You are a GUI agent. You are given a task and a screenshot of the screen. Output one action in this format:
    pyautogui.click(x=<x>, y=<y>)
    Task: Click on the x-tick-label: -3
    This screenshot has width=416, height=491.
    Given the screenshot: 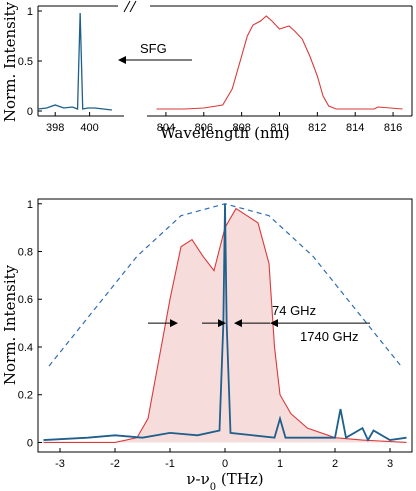 What is the action you would take?
    pyautogui.click(x=60, y=464)
    